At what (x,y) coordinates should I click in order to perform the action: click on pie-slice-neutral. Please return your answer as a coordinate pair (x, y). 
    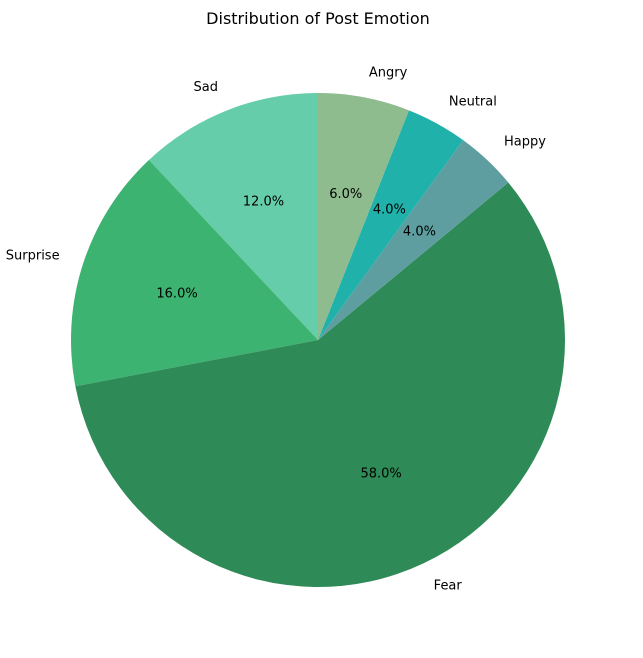
    Looking at the image, I should click on (391, 225).